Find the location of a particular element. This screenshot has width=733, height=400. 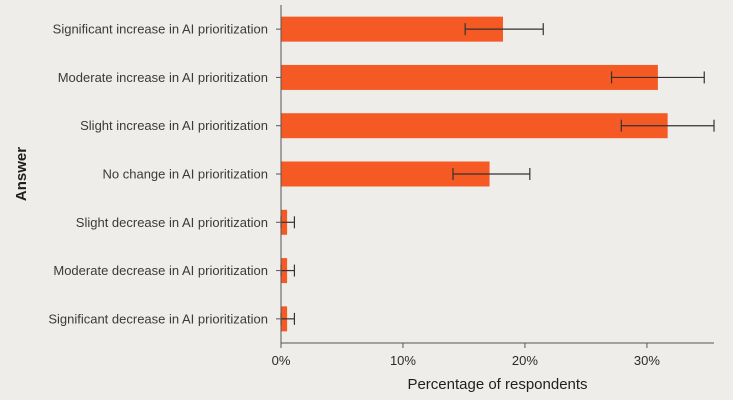

category-label: No change in AI prioritization is located at coordinates (185, 174).